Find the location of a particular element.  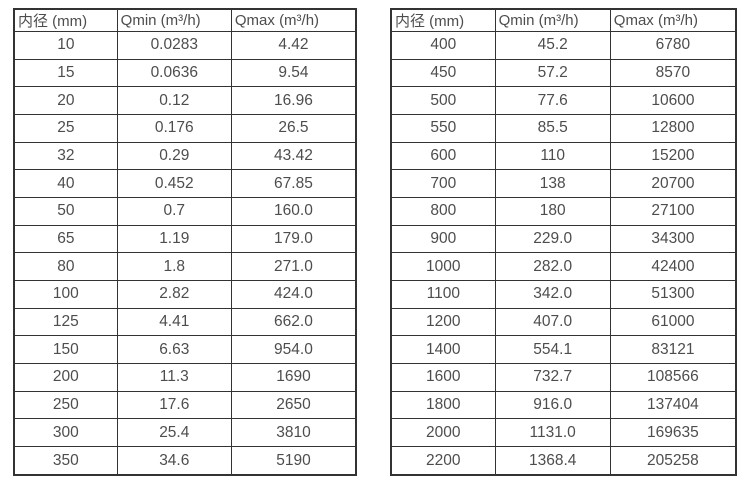

table-cell: 6.63 is located at coordinates (174, 350).